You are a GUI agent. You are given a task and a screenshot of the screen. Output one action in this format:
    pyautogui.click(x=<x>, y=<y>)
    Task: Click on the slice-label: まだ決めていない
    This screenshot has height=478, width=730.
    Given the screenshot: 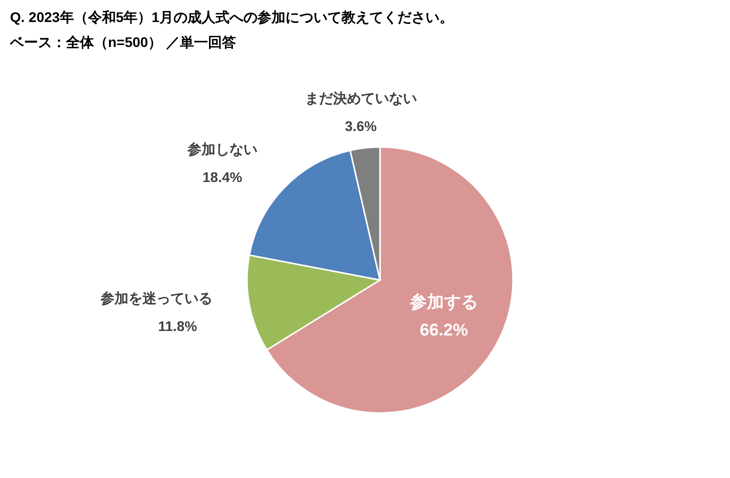 What is the action you would take?
    pyautogui.click(x=360, y=98)
    